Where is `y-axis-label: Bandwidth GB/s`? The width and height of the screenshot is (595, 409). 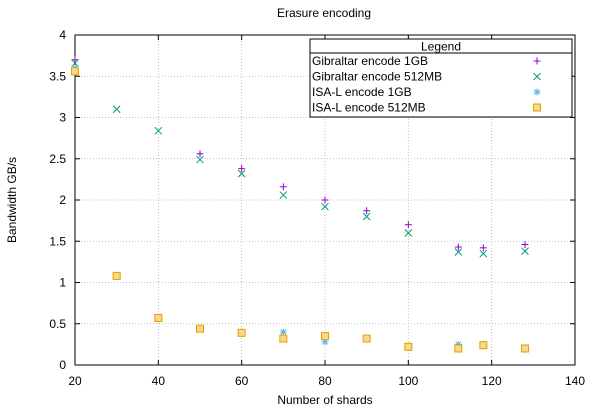
y-axis-label: Bandwidth GB/s is located at coordinates (12, 200).